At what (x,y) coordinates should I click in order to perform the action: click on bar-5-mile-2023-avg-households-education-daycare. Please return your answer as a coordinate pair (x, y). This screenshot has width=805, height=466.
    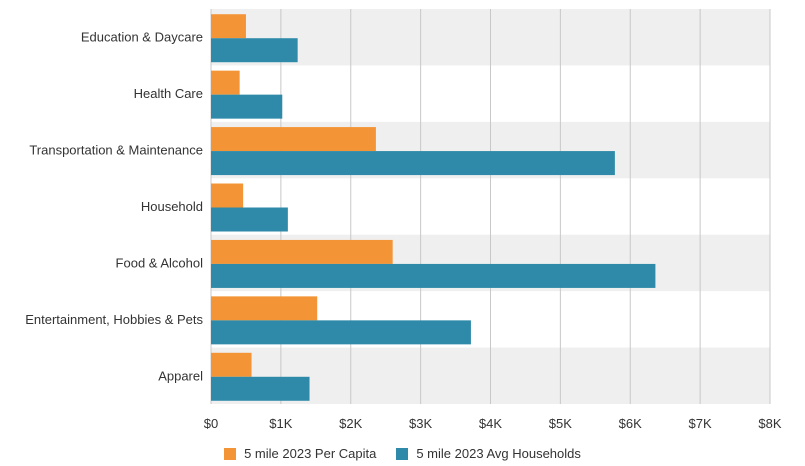
    Looking at the image, I should click on (254, 50).